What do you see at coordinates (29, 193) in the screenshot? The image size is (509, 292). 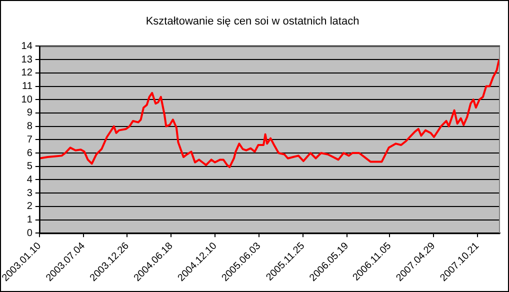 I see `y-tick-label: 3` at bounding box center [29, 193].